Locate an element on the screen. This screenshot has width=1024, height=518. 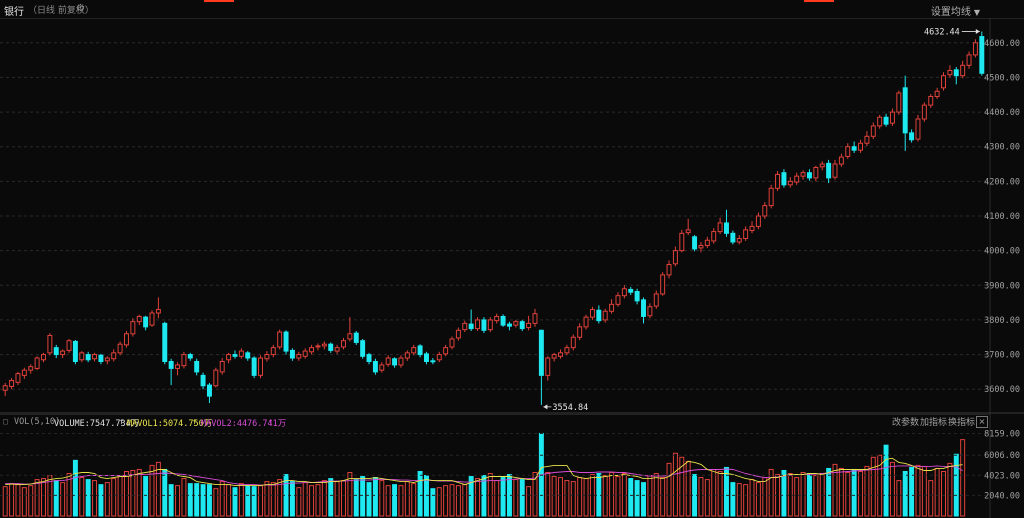
ma-settings-button: 设置均线 ▼ is located at coordinates (955, 10).